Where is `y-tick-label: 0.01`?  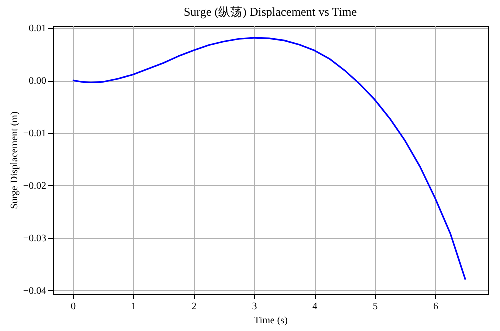
y-tick-label: 0.01 is located at coordinates (37, 29).